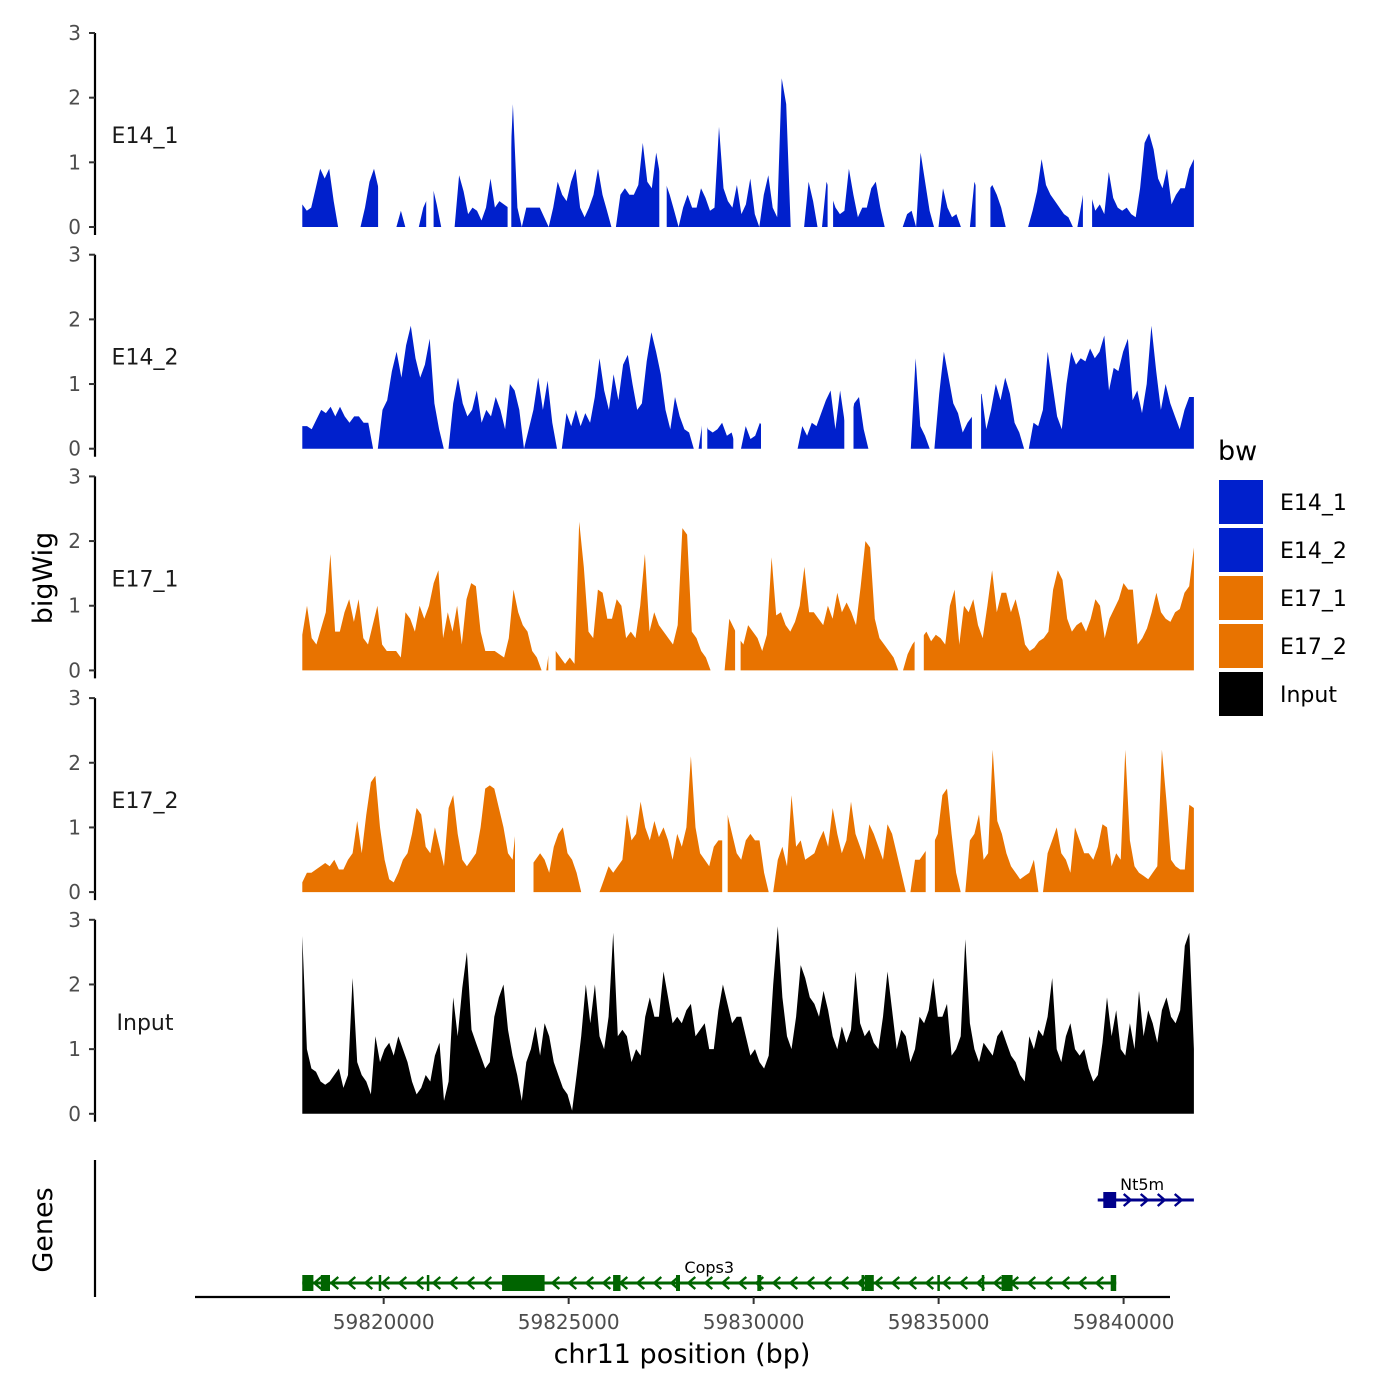 Image resolution: width=1400 pixels, height=1400 pixels. I want to click on track-E14_1: 0 1 2 3 E14_1, so click(631, 130).